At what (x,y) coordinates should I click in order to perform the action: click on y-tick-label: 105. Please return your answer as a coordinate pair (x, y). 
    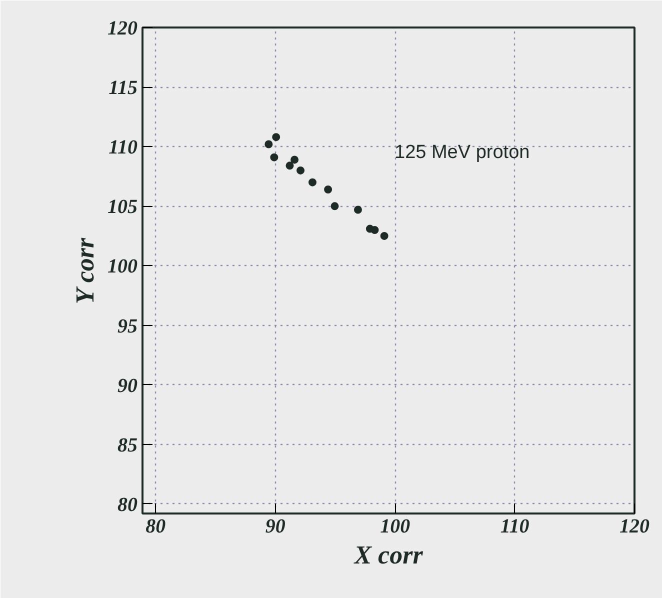
    Looking at the image, I should click on (123, 207).